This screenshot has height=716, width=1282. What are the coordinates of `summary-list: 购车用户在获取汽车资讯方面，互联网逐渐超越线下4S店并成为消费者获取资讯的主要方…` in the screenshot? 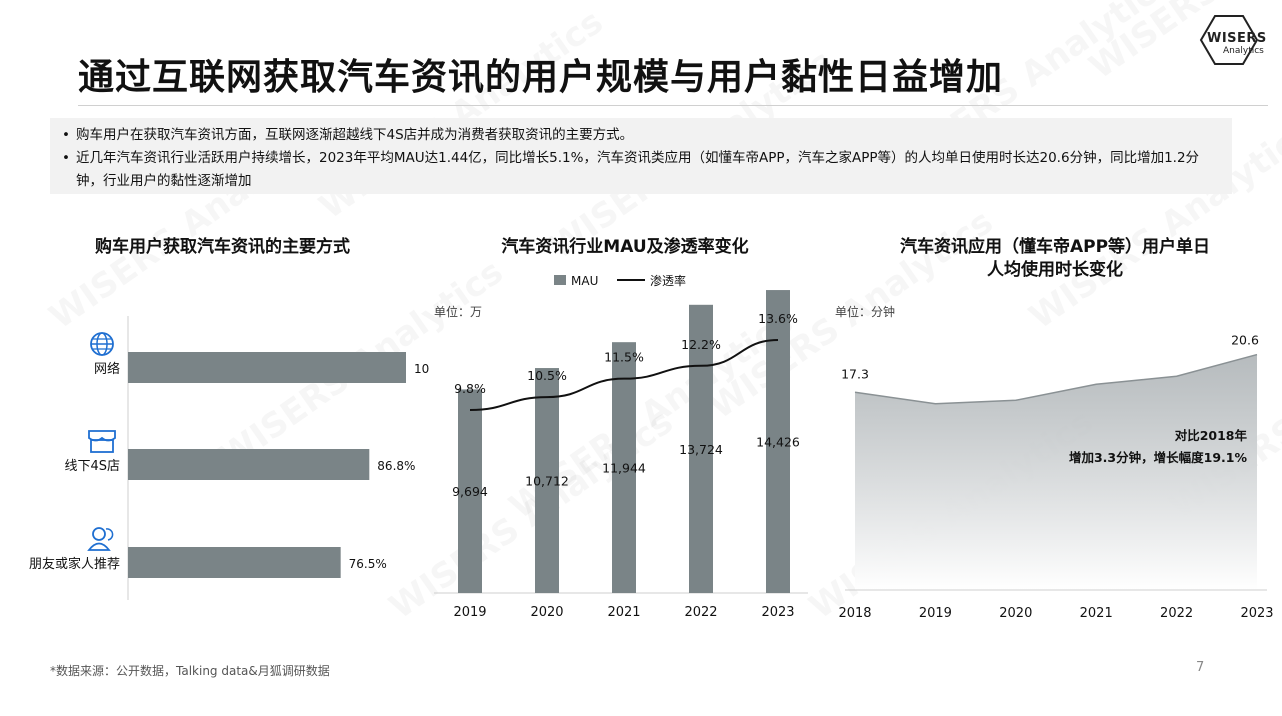 It's located at (641, 158).